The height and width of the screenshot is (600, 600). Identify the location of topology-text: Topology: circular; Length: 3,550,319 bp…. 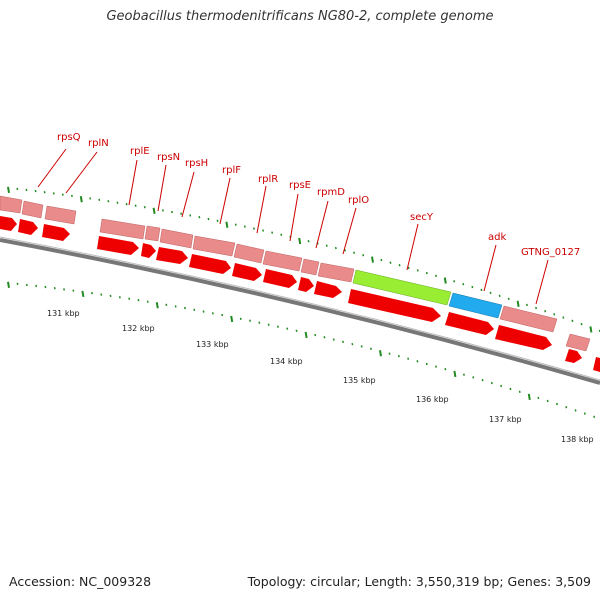
(419, 581).